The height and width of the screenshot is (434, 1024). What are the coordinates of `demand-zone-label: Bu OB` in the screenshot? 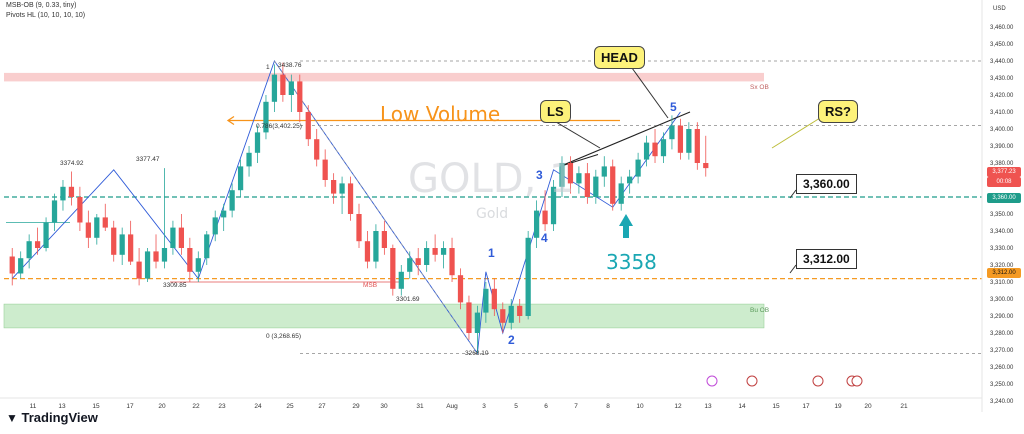 It's located at (760, 310).